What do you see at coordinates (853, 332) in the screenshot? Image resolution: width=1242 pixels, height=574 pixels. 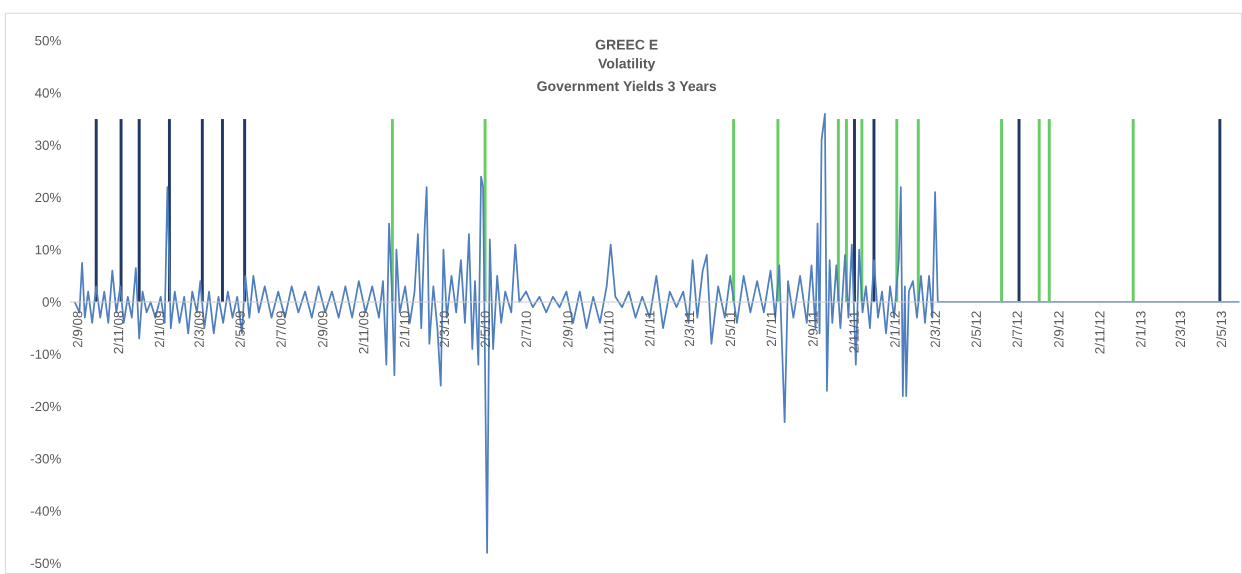 I see `x-tick-label: 2/11/11` at bounding box center [853, 332].